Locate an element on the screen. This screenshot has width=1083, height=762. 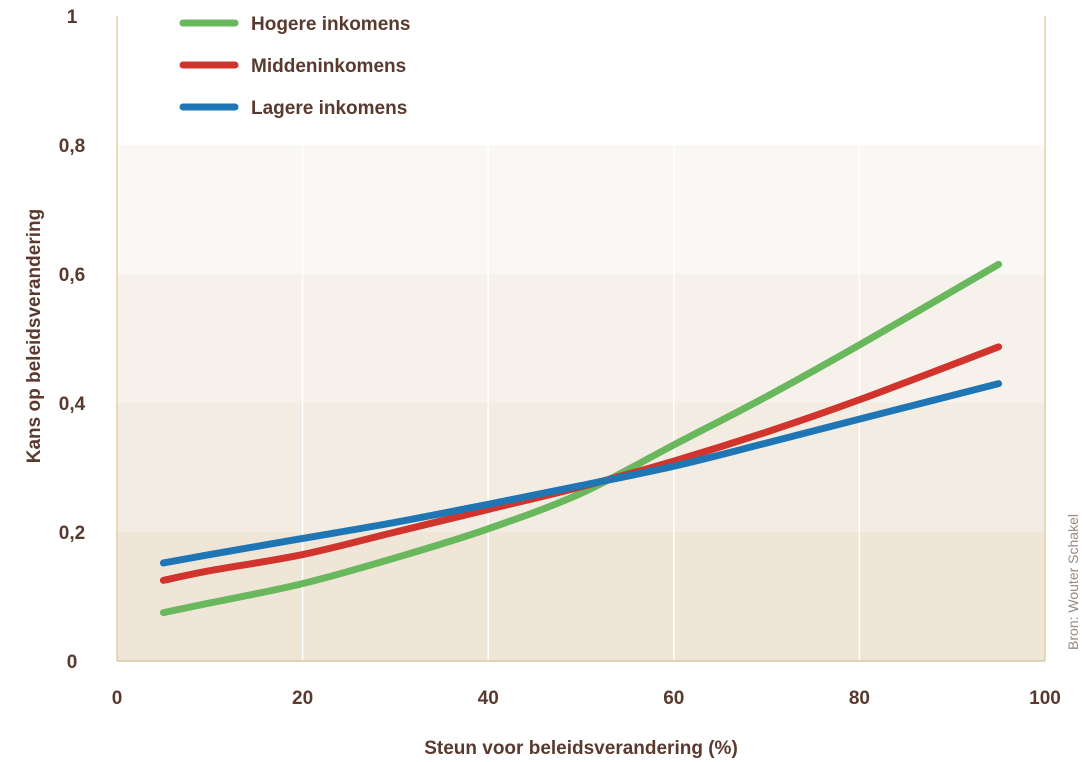
y-tick-label: 0,6 is located at coordinates (72, 275).